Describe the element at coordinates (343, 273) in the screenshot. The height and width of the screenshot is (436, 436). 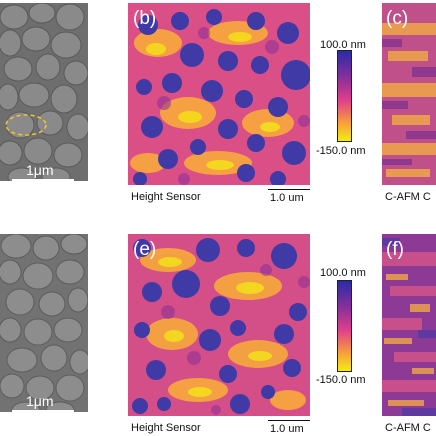
I see `colorbar-bottom-max-label: 100.0 nm` at that location.